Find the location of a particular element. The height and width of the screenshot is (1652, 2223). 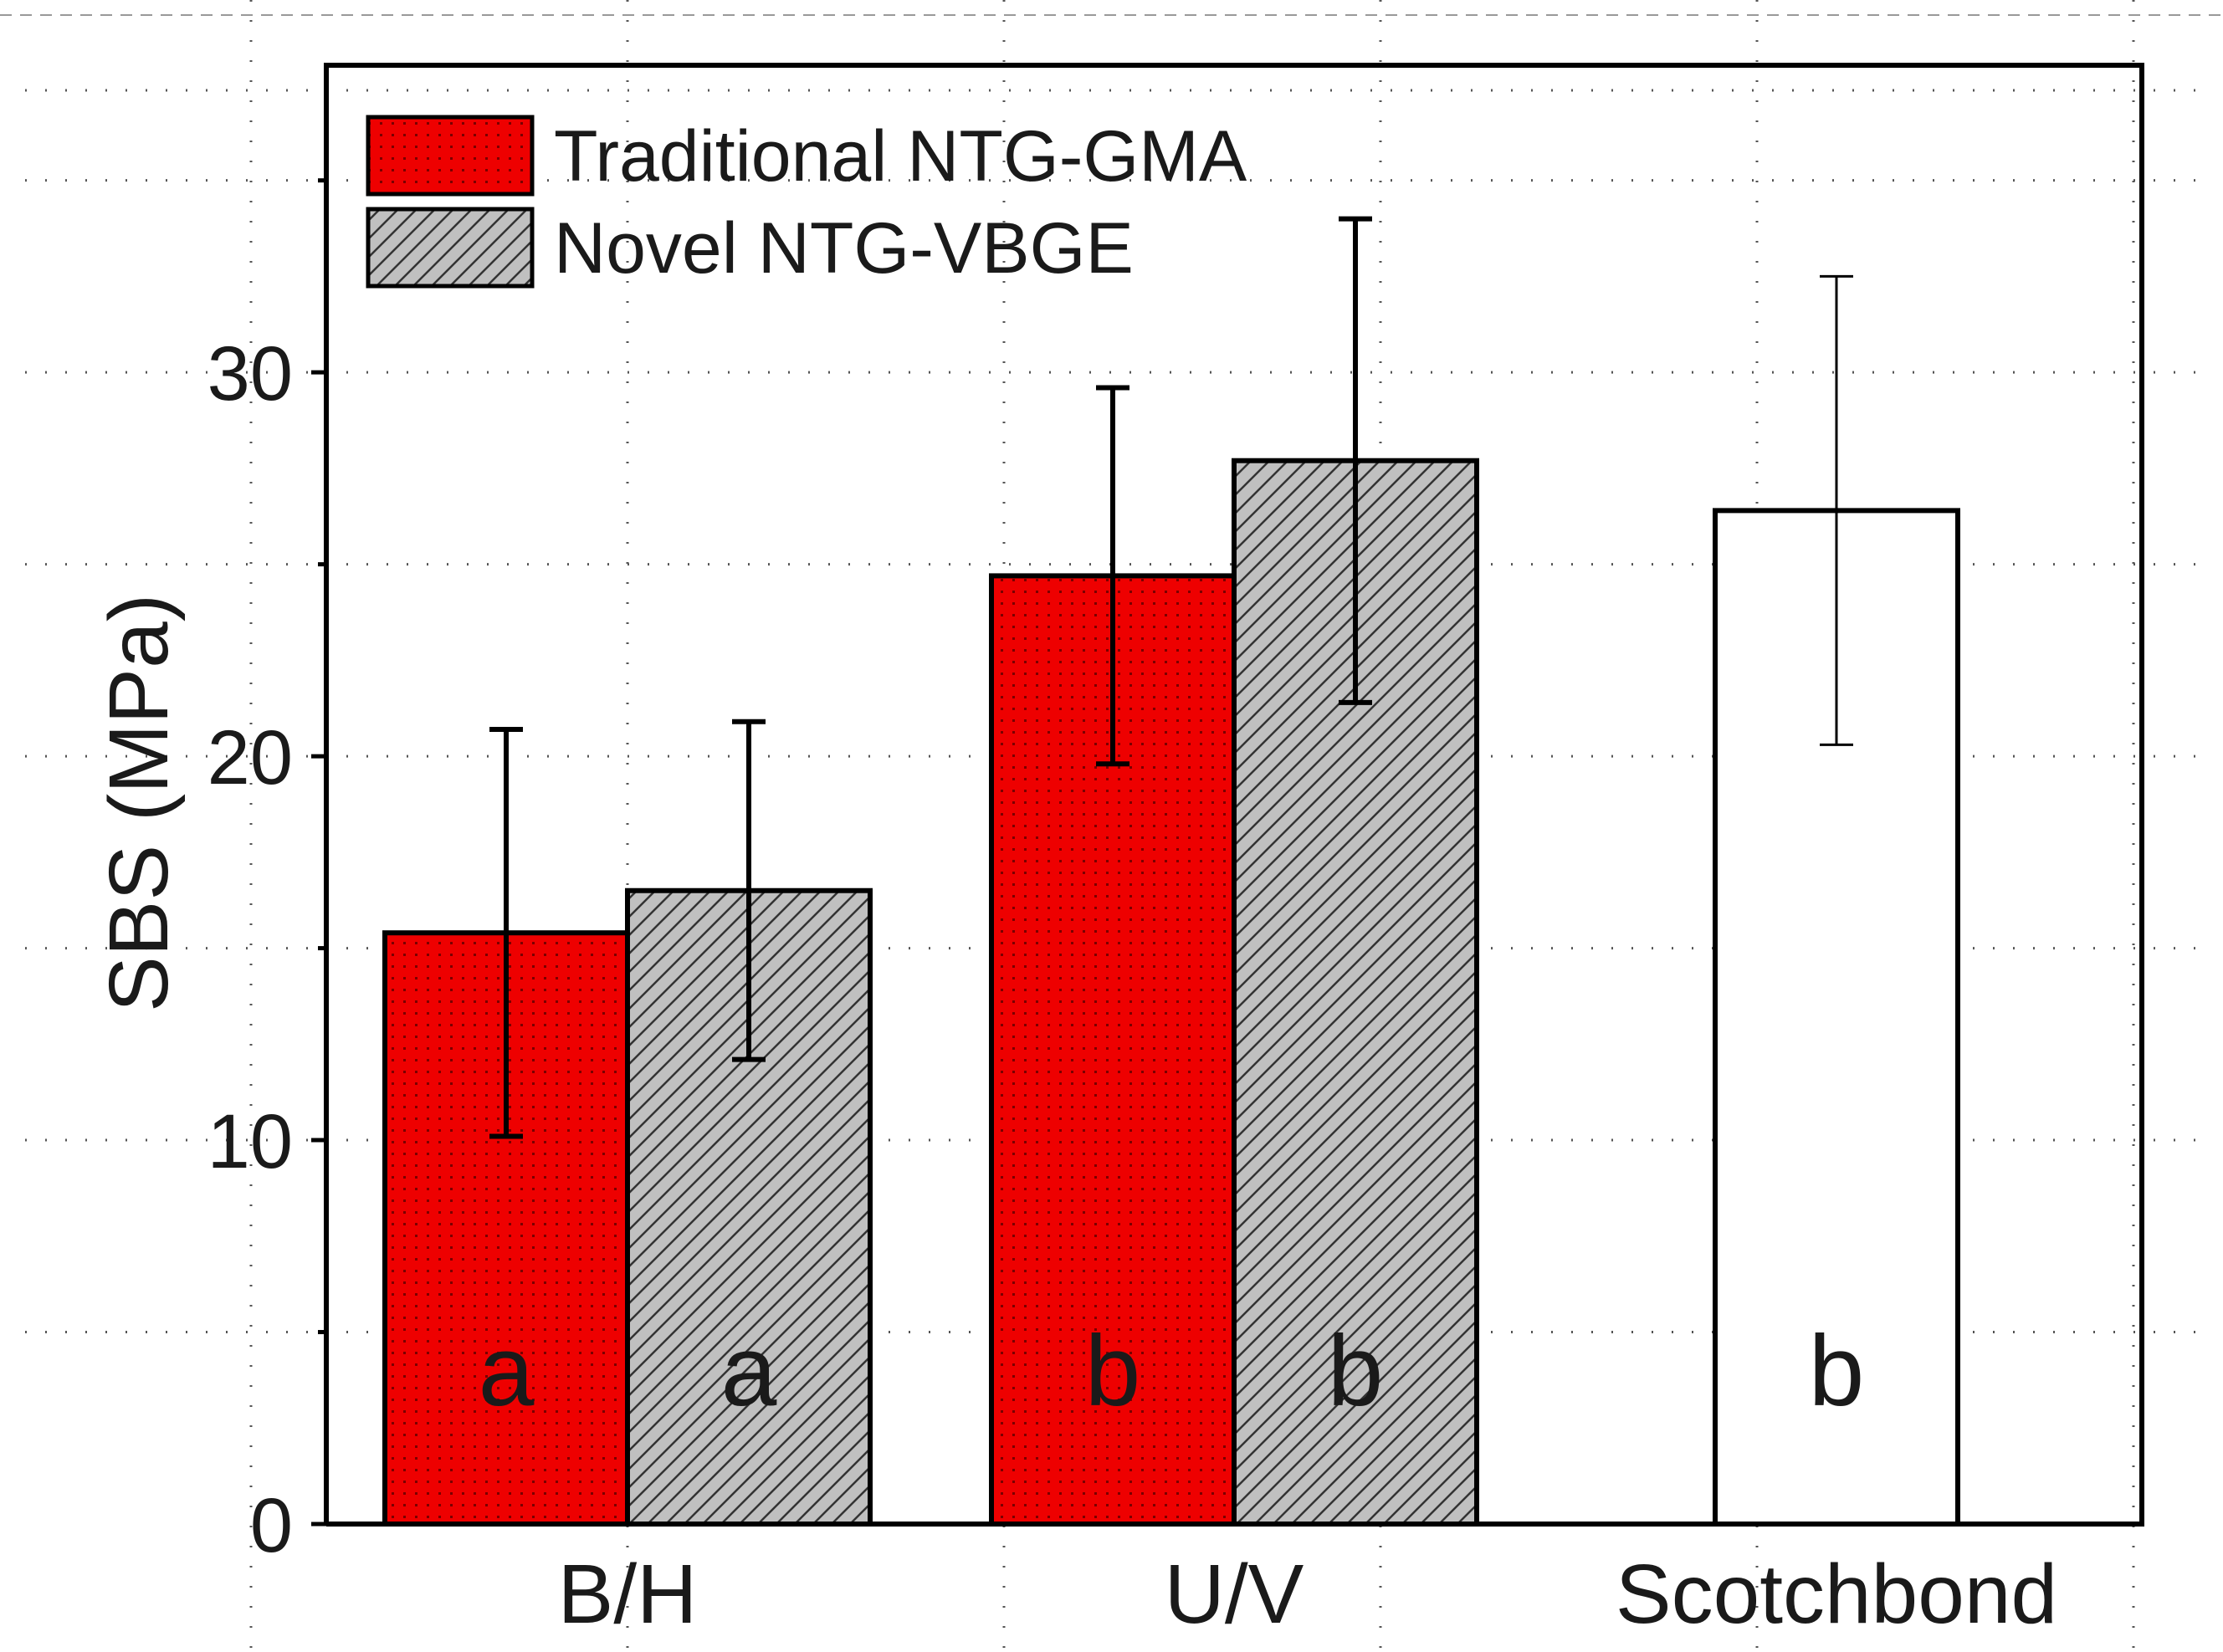

sig-letter-b-h-novel-ntg-vbge: a is located at coordinates (749, 1371).